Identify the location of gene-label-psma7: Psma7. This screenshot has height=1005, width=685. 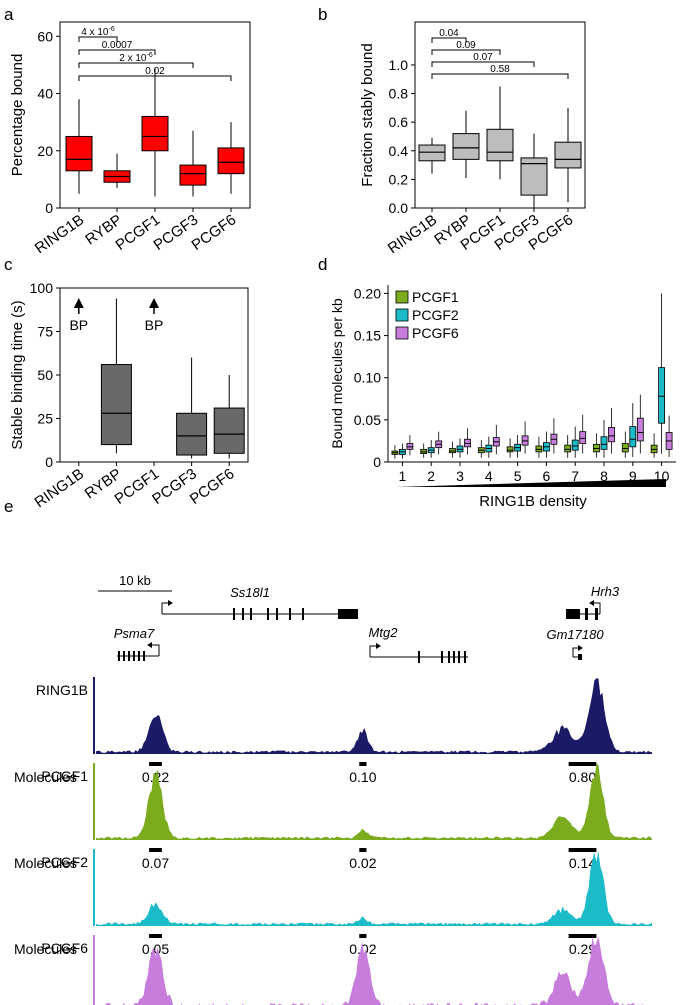
(134, 633).